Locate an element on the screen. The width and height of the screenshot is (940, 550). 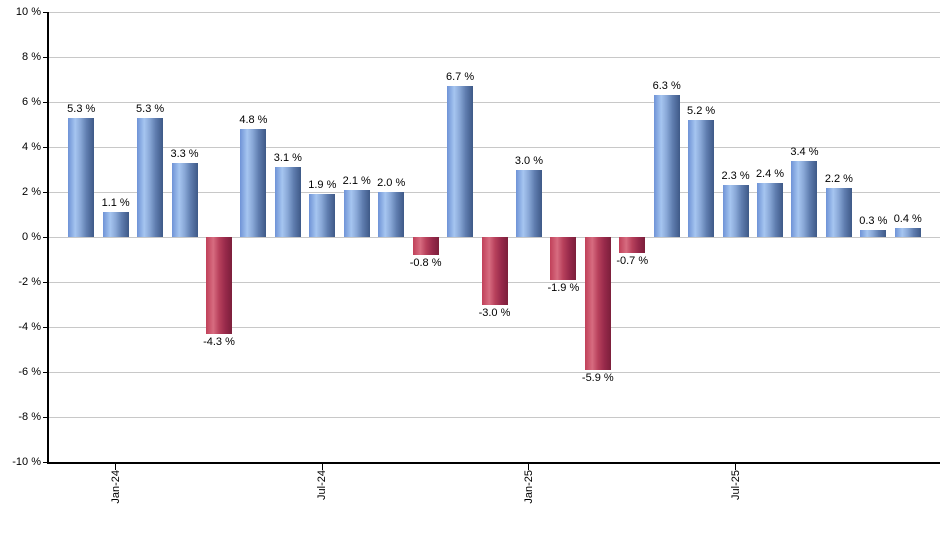
bar-value-label: 5.2 % is located at coordinates (701, 111).